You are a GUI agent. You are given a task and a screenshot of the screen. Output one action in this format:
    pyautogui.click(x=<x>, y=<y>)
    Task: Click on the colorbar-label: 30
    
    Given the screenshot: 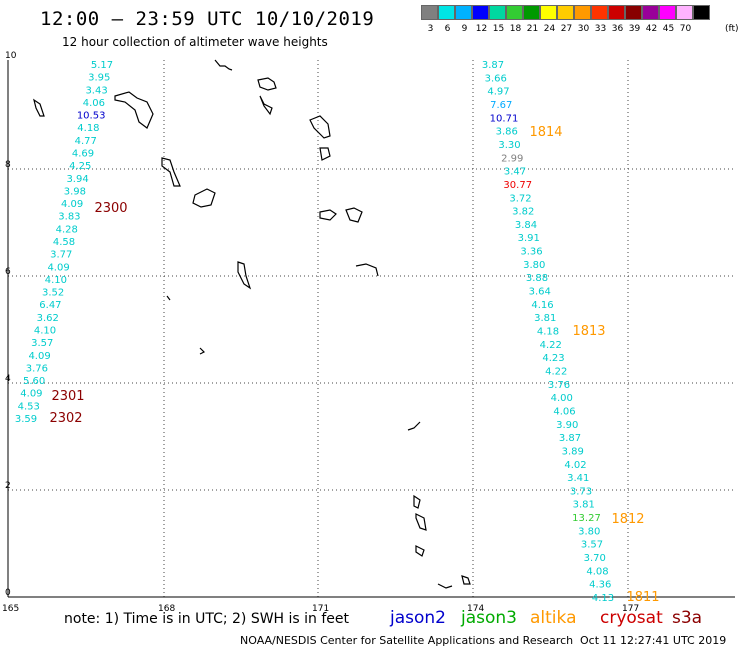 What is the action you would take?
    pyautogui.click(x=583, y=29)
    